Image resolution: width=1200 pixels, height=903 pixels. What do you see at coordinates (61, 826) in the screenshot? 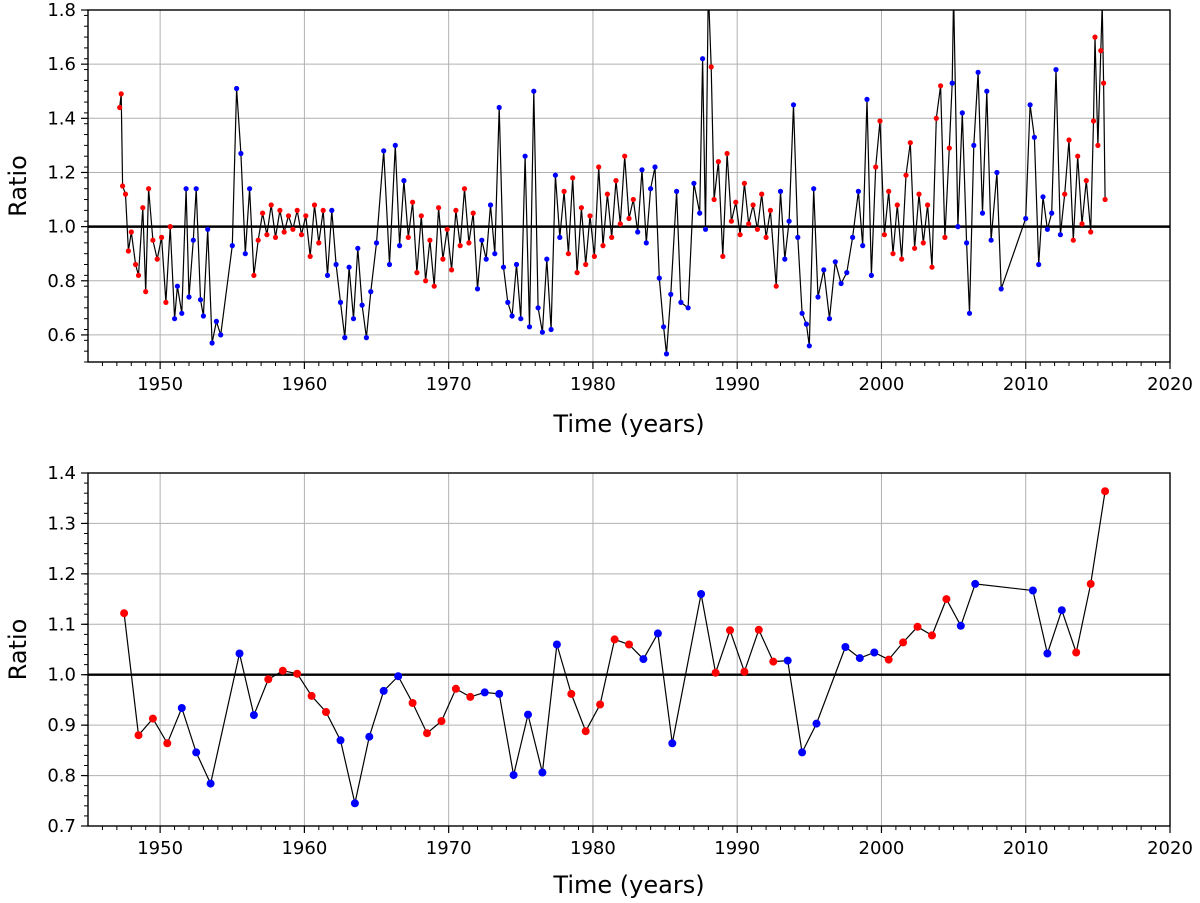
I see `bottom-y-tick-label: 0.7` at bounding box center [61, 826].